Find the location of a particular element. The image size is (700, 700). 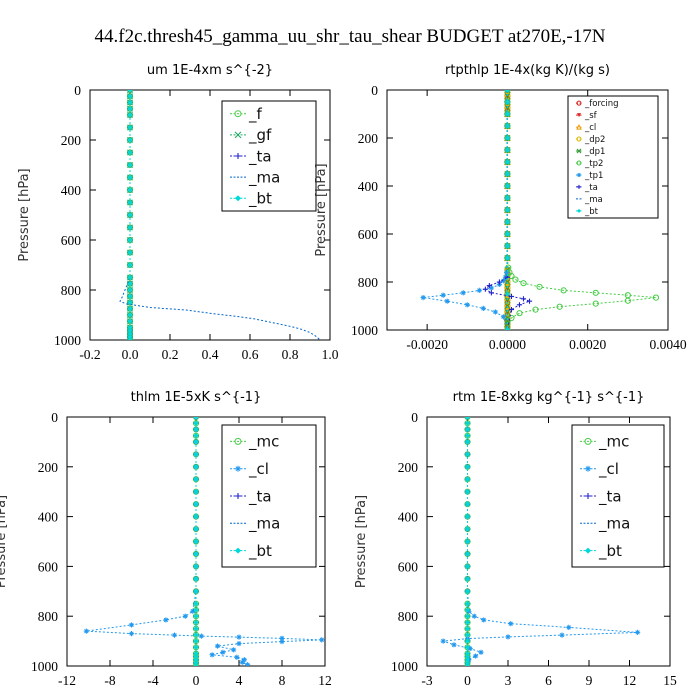

y-tick-label: 400 is located at coordinates (48, 517).